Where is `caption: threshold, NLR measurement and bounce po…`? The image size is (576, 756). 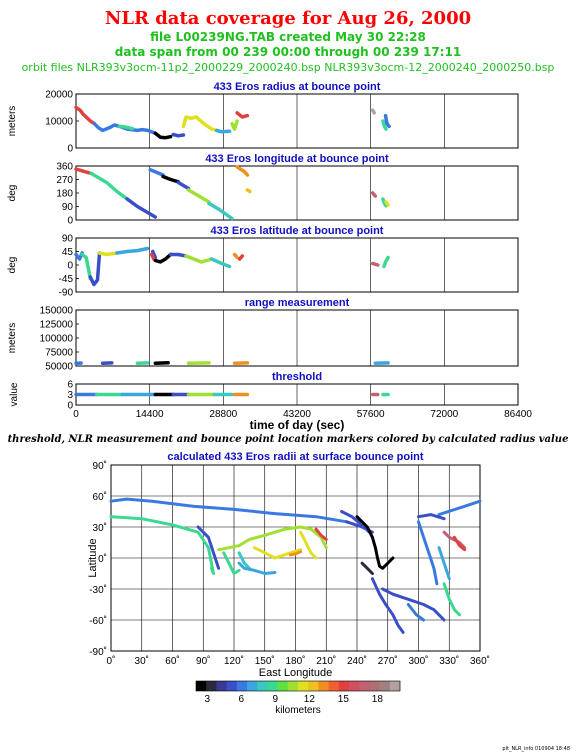 caption: threshold, NLR measurement and bounce po… is located at coordinates (288, 439).